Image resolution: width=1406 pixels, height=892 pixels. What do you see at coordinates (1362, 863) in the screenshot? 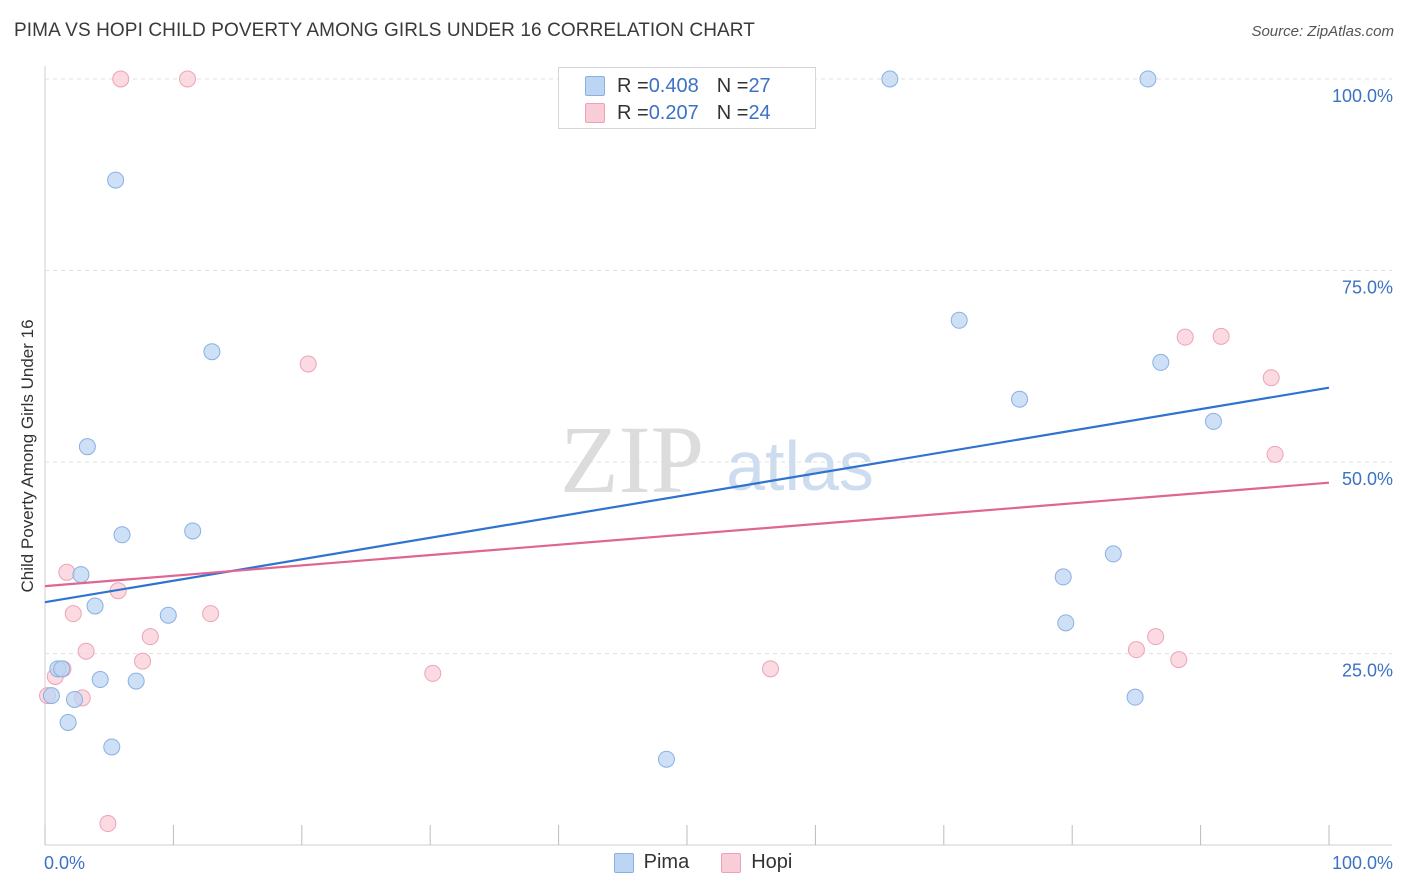
I see `x-tick-label: 100.0%` at bounding box center [1362, 863].